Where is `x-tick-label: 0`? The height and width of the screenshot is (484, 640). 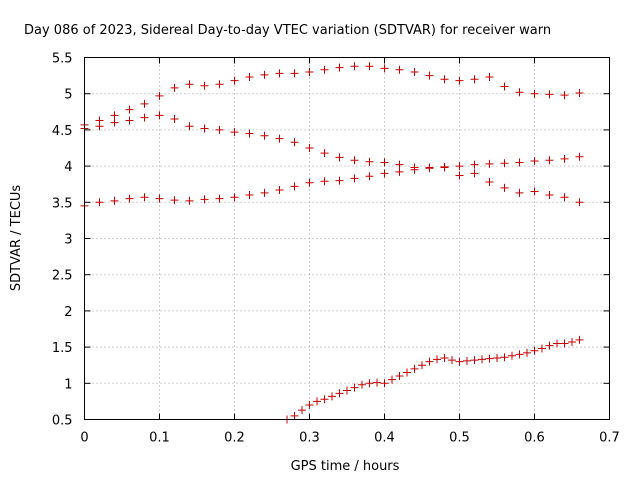
x-tick-label: 0 is located at coordinates (84, 438).